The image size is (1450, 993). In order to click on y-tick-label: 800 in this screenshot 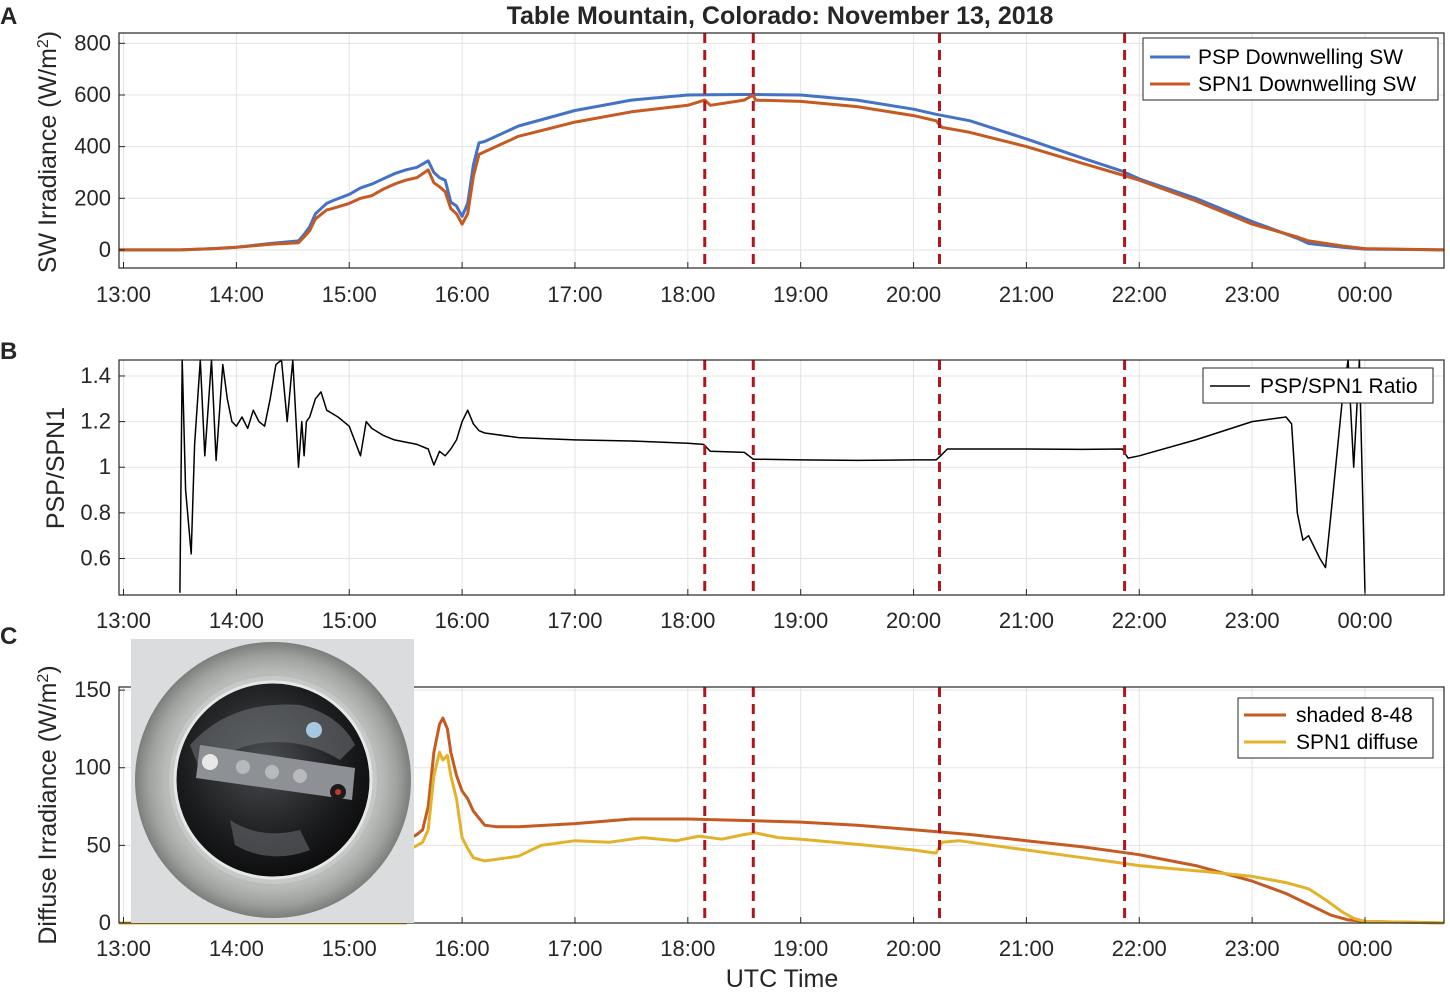, I will do `click(92, 42)`.